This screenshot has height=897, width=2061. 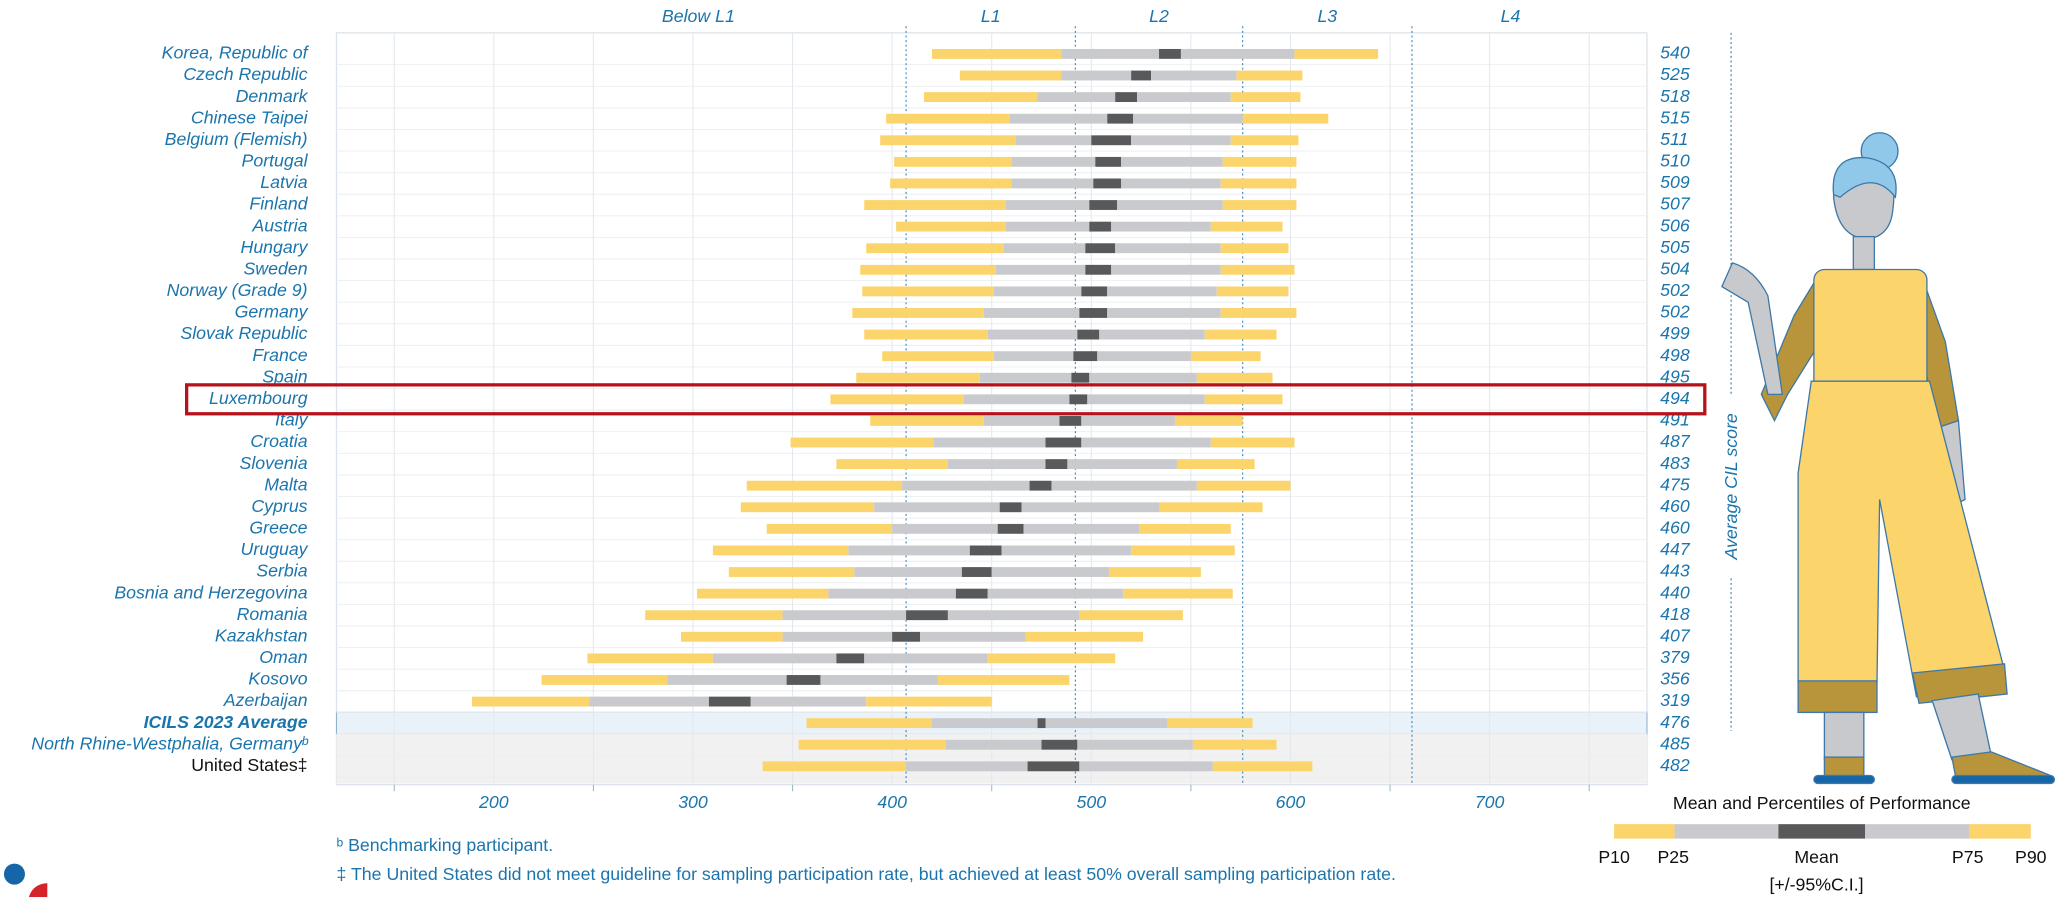 What do you see at coordinates (1674, 139) in the screenshot?
I see `mean-label: 511` at bounding box center [1674, 139].